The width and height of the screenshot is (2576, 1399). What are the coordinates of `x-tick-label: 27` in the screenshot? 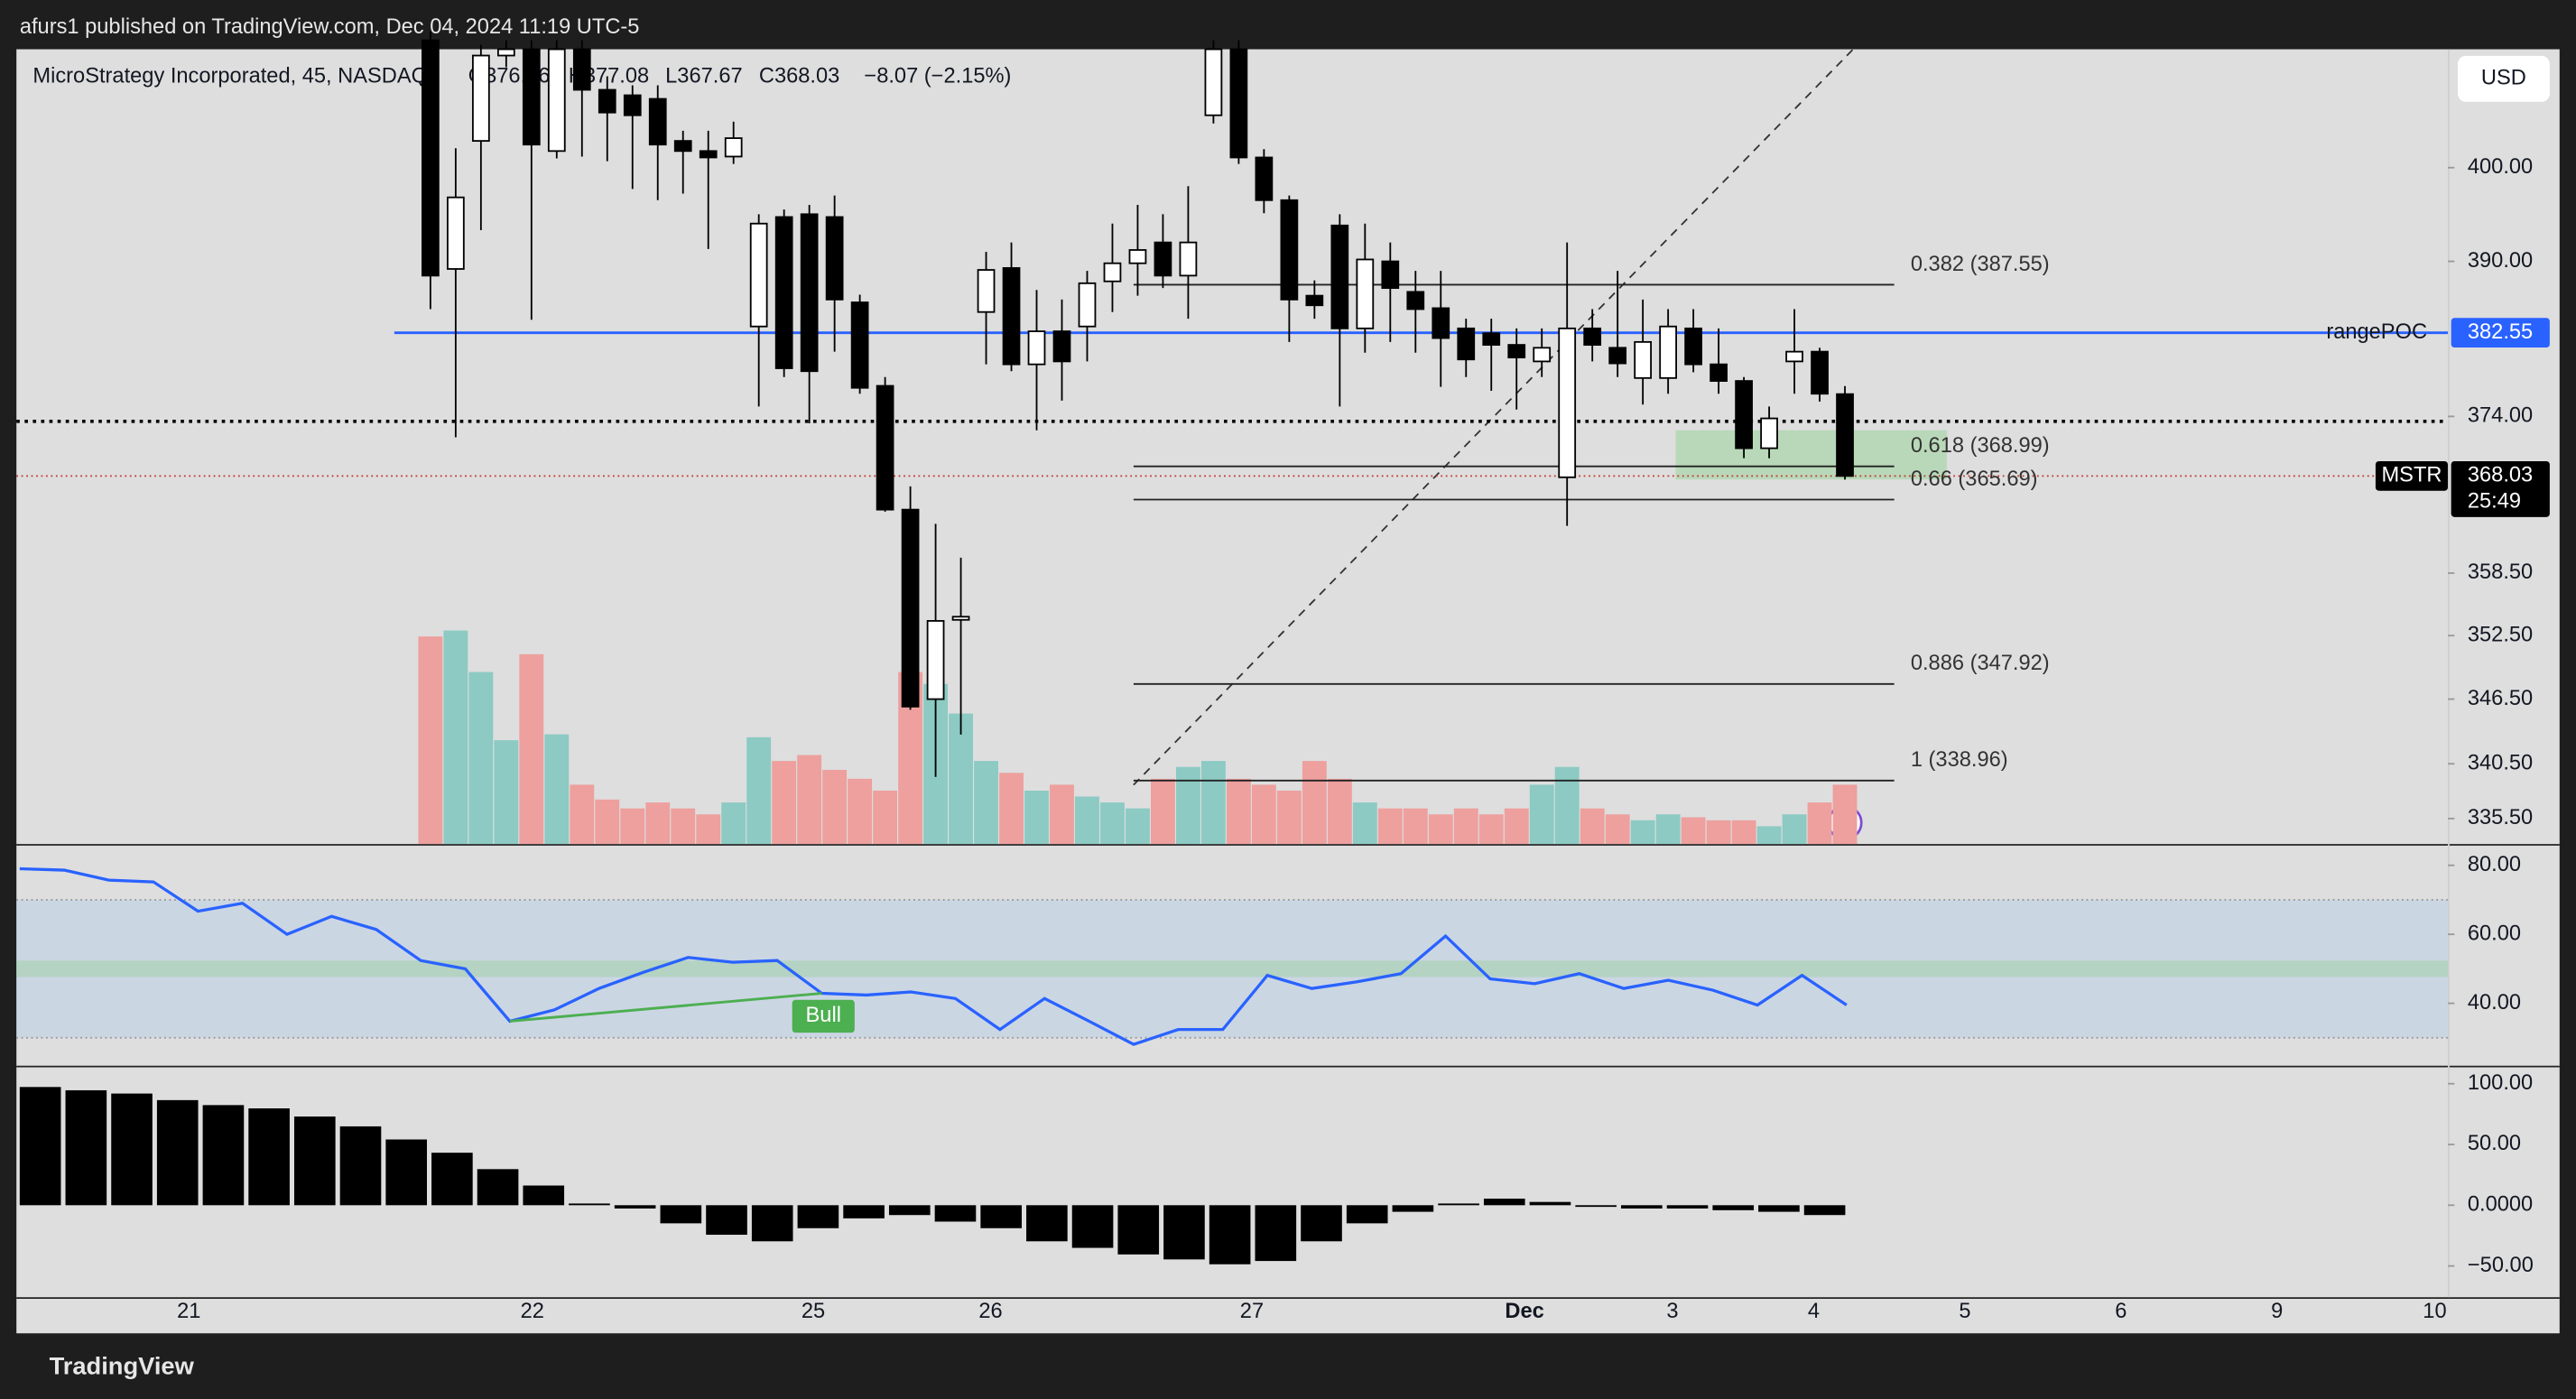 It's located at (1252, 1311).